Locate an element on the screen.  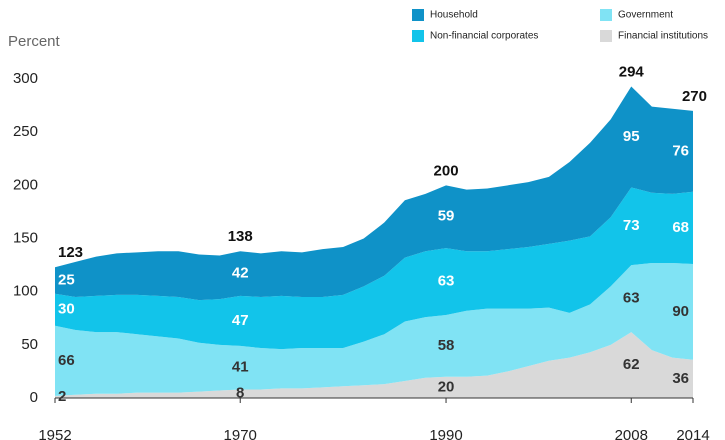
data-label: 8 is located at coordinates (240, 393).